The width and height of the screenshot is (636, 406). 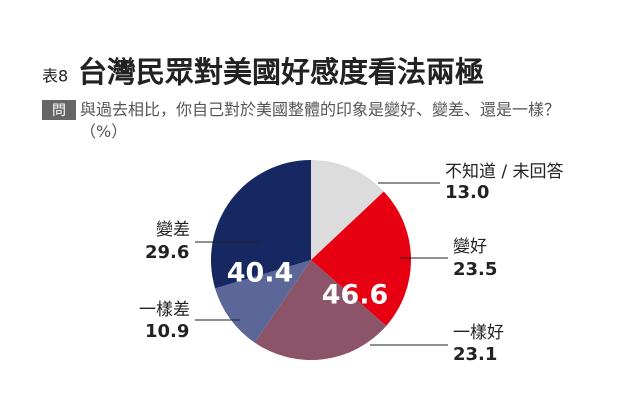 I want to click on chart-title: 台灣民眾對美國好感度看法兩極, so click(x=281, y=72).